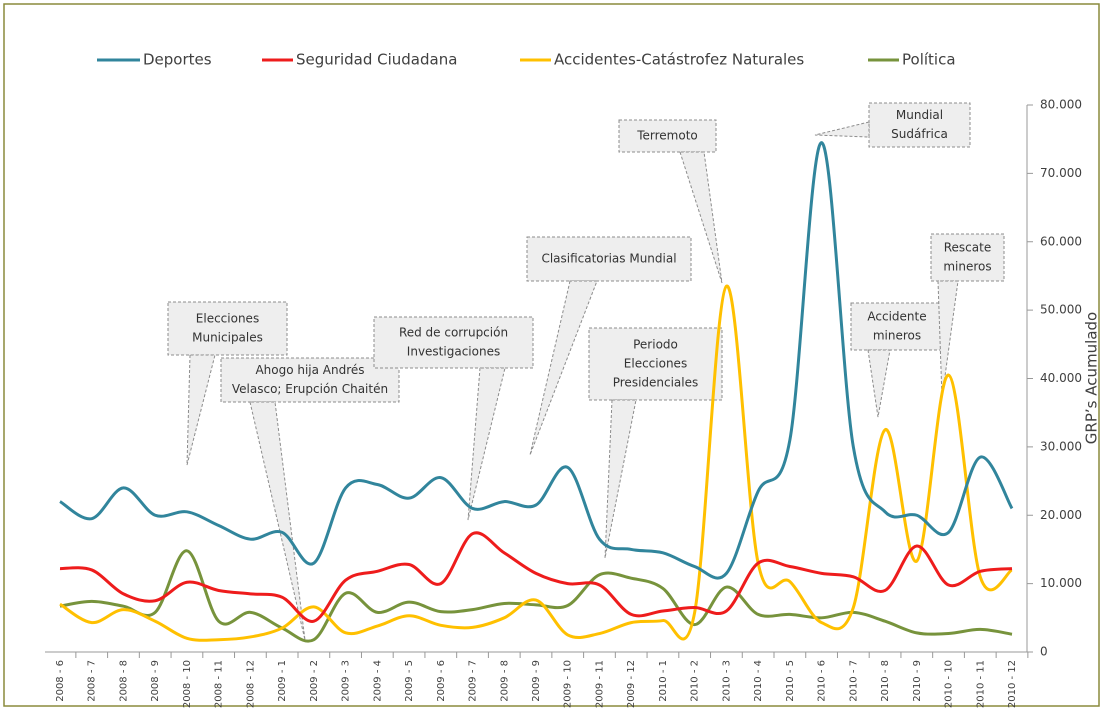 This screenshot has height=710, width=1103. What do you see at coordinates (949, 684) in the screenshot?
I see `x-tick-label: 2010 - 10` at bounding box center [949, 684].